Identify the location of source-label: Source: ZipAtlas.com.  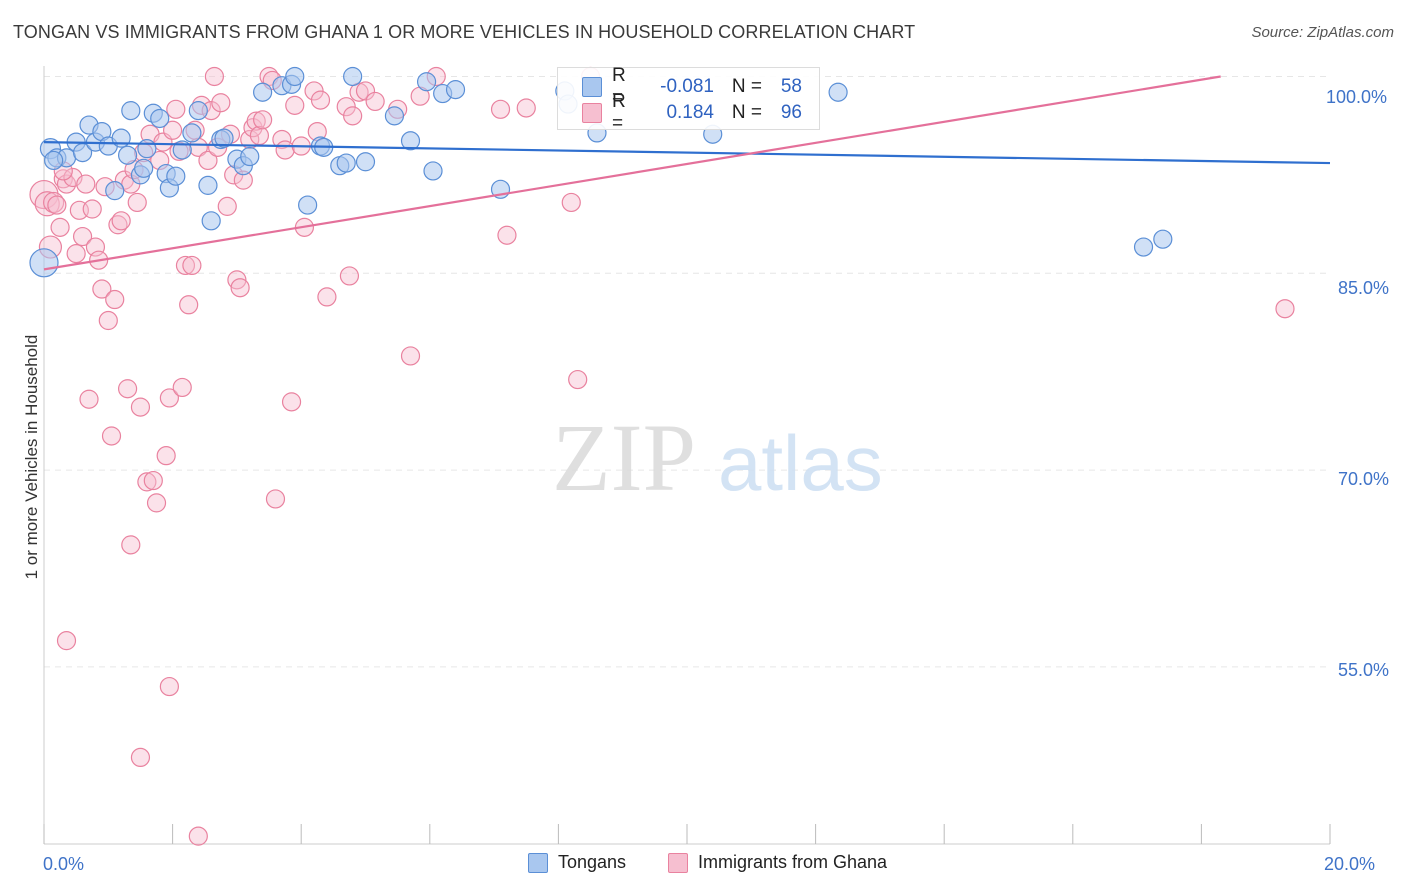
(1322, 32).